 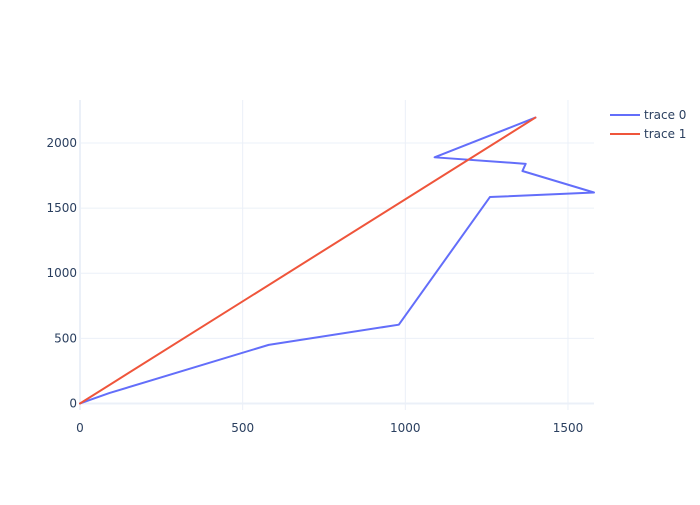 What do you see at coordinates (61, 143) in the screenshot?
I see `y-tick-label: 2000` at bounding box center [61, 143].